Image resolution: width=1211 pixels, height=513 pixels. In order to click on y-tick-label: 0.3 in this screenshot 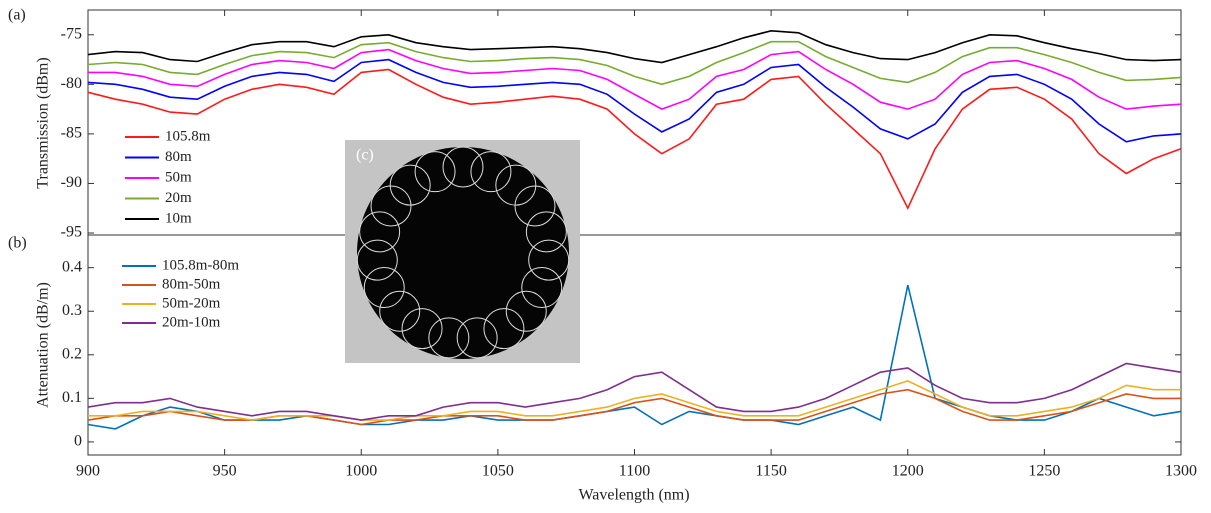, I will do `click(72, 310)`.